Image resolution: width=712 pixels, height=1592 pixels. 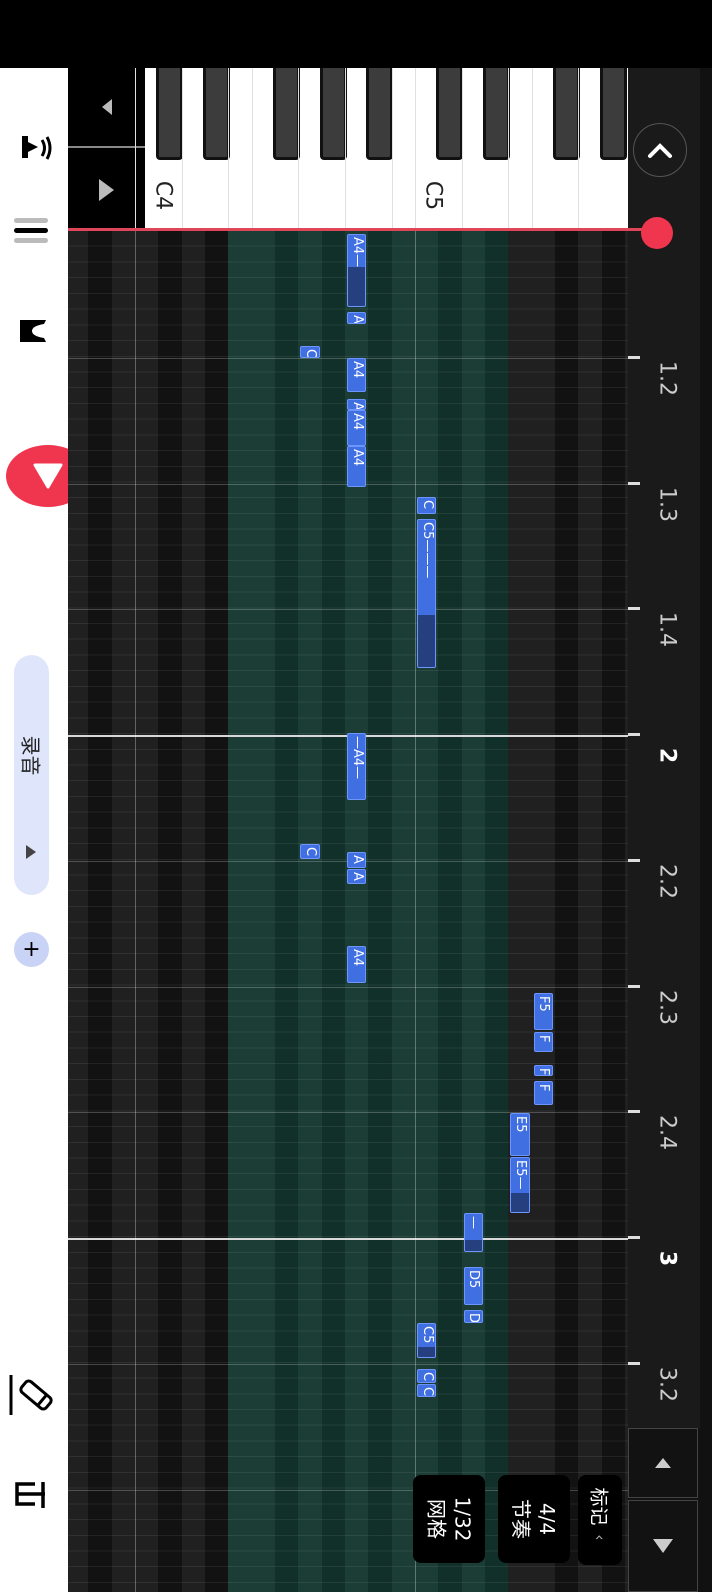 What do you see at coordinates (34, 231) in the screenshot?
I see `tracks-icon` at bounding box center [34, 231].